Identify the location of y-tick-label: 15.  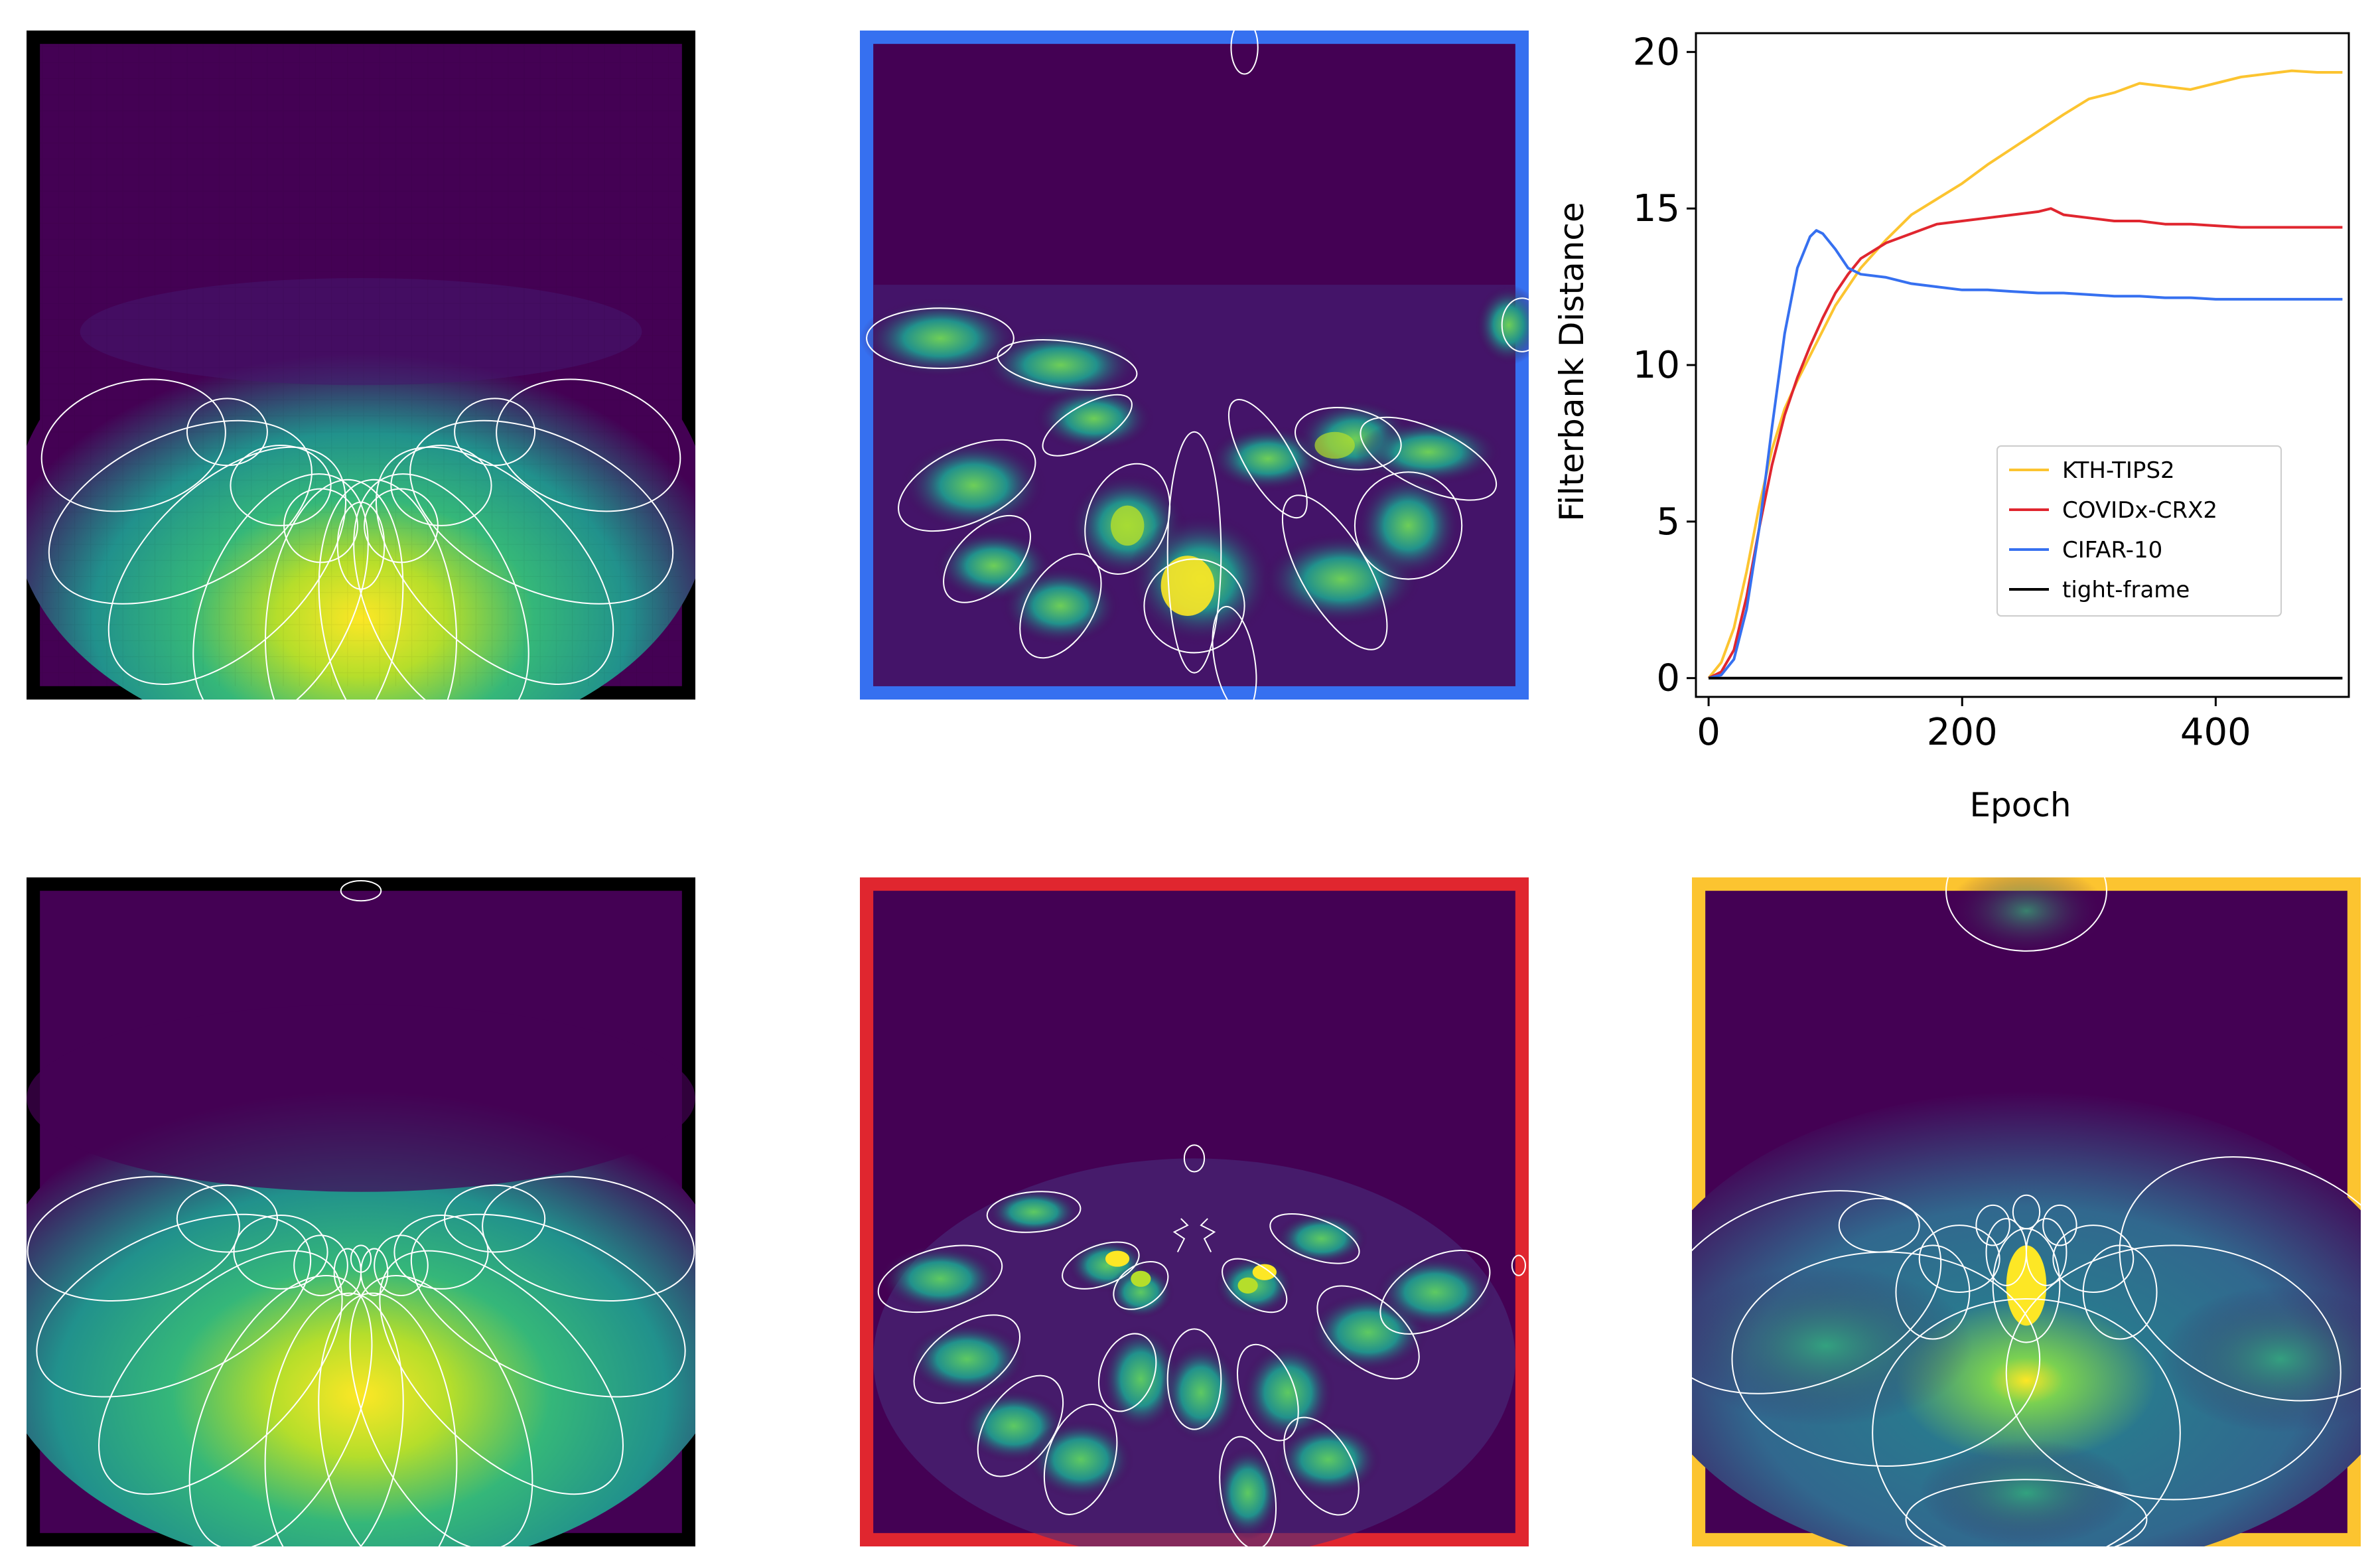
(1656, 208).